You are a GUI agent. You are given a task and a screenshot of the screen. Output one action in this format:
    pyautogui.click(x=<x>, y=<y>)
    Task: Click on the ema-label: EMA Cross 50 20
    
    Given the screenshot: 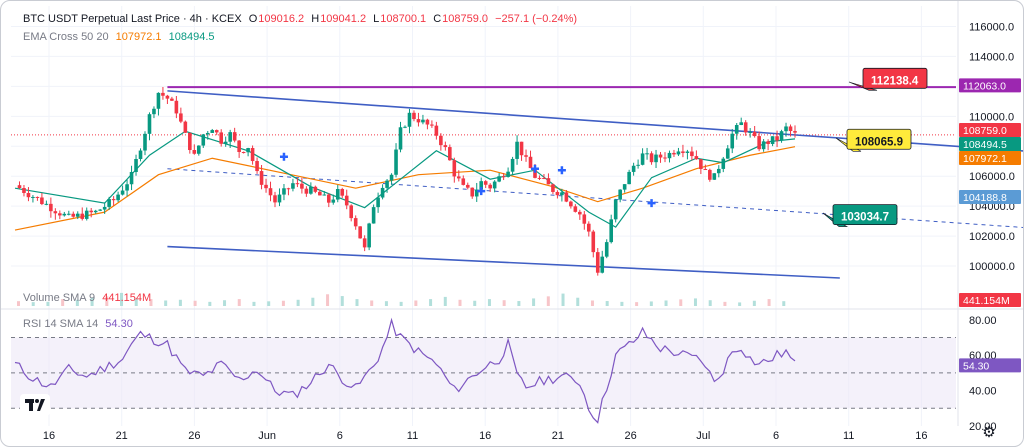 What is the action you would take?
    pyautogui.click(x=66, y=37)
    